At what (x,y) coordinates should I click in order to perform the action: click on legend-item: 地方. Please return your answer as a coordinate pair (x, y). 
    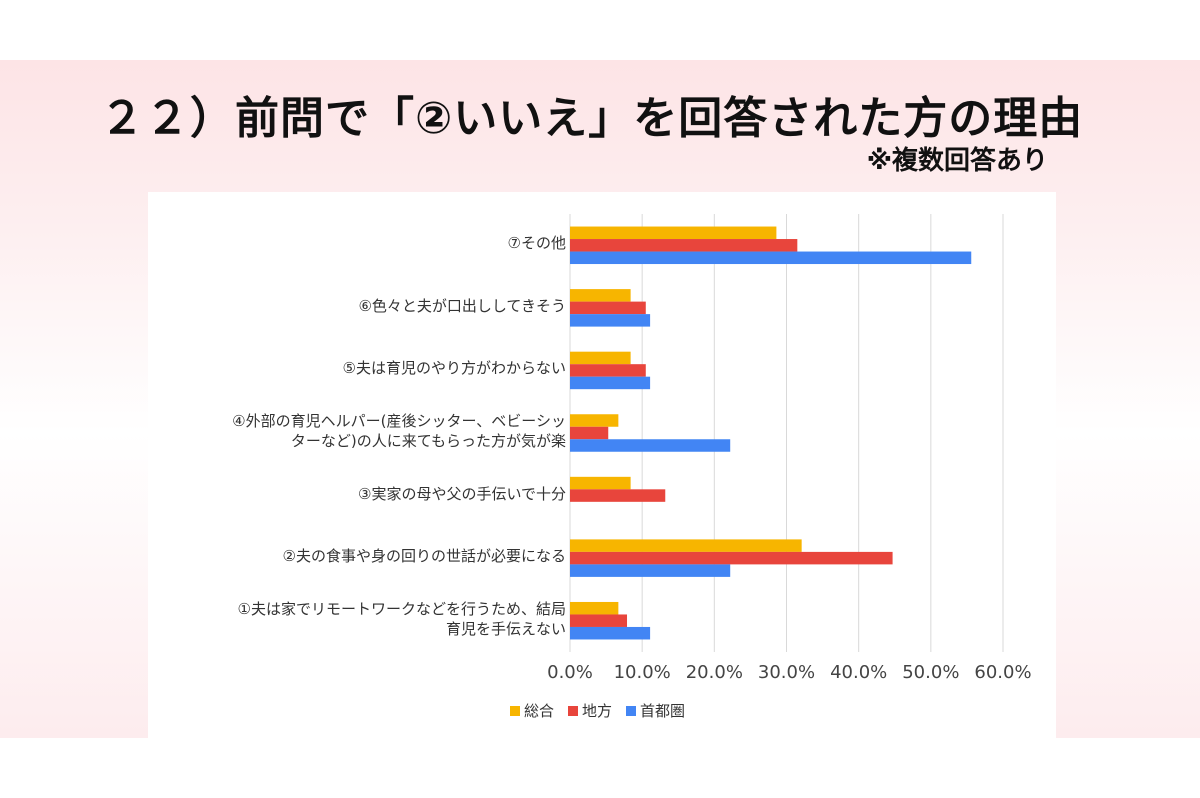
    Looking at the image, I should click on (590, 710).